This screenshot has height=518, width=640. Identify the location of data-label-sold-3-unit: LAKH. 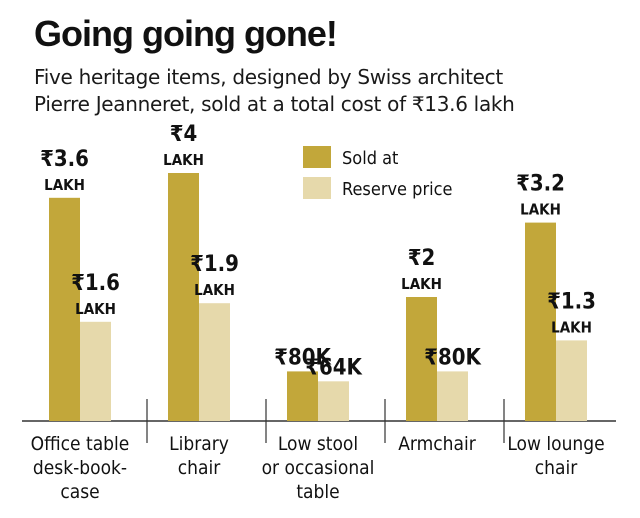
(421, 284).